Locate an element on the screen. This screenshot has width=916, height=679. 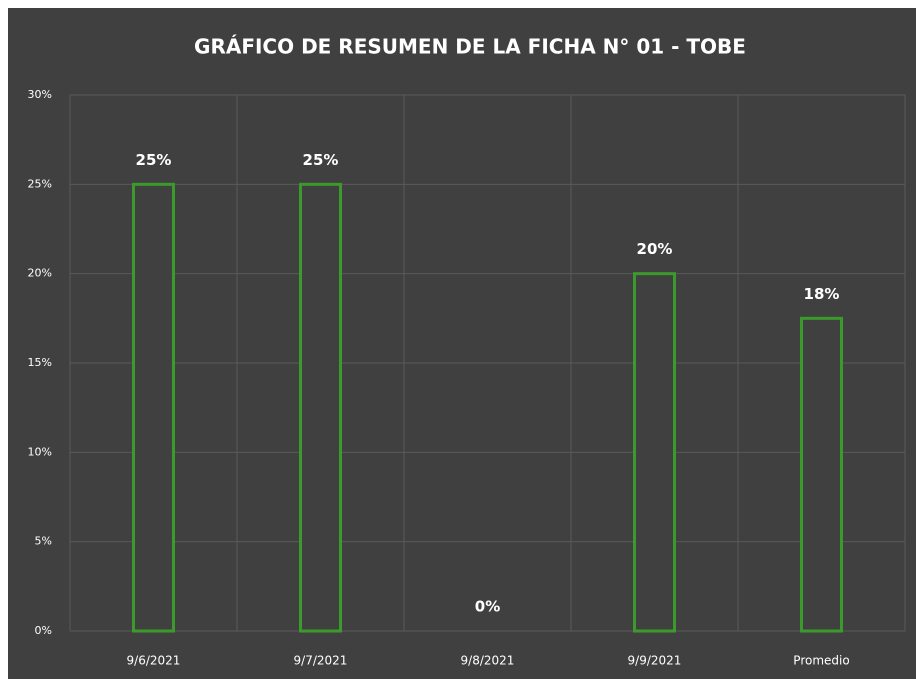
x-tick-label: 9/7/2021 is located at coordinates (321, 661).